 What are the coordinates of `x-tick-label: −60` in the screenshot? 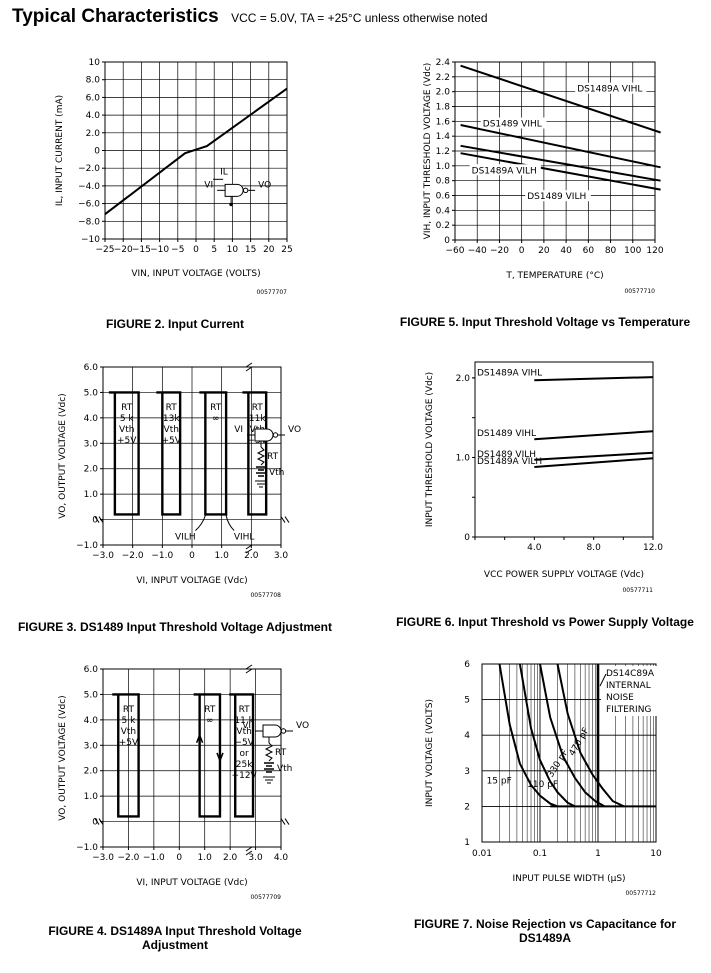 It's located at (455, 251).